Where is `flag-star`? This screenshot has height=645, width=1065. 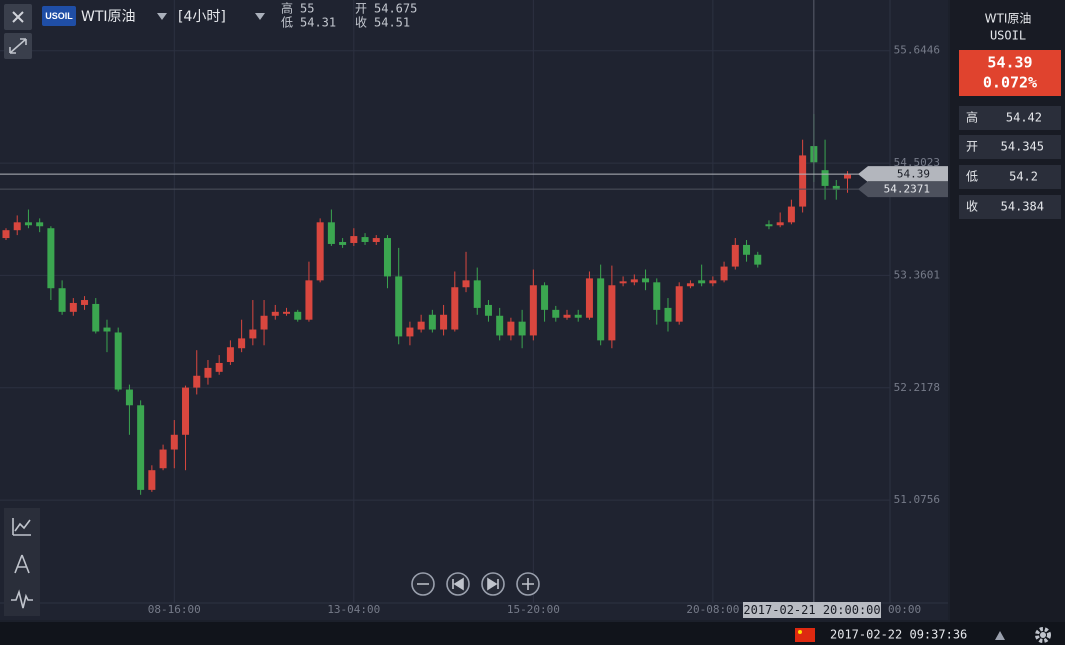
flag-star is located at coordinates (800, 632).